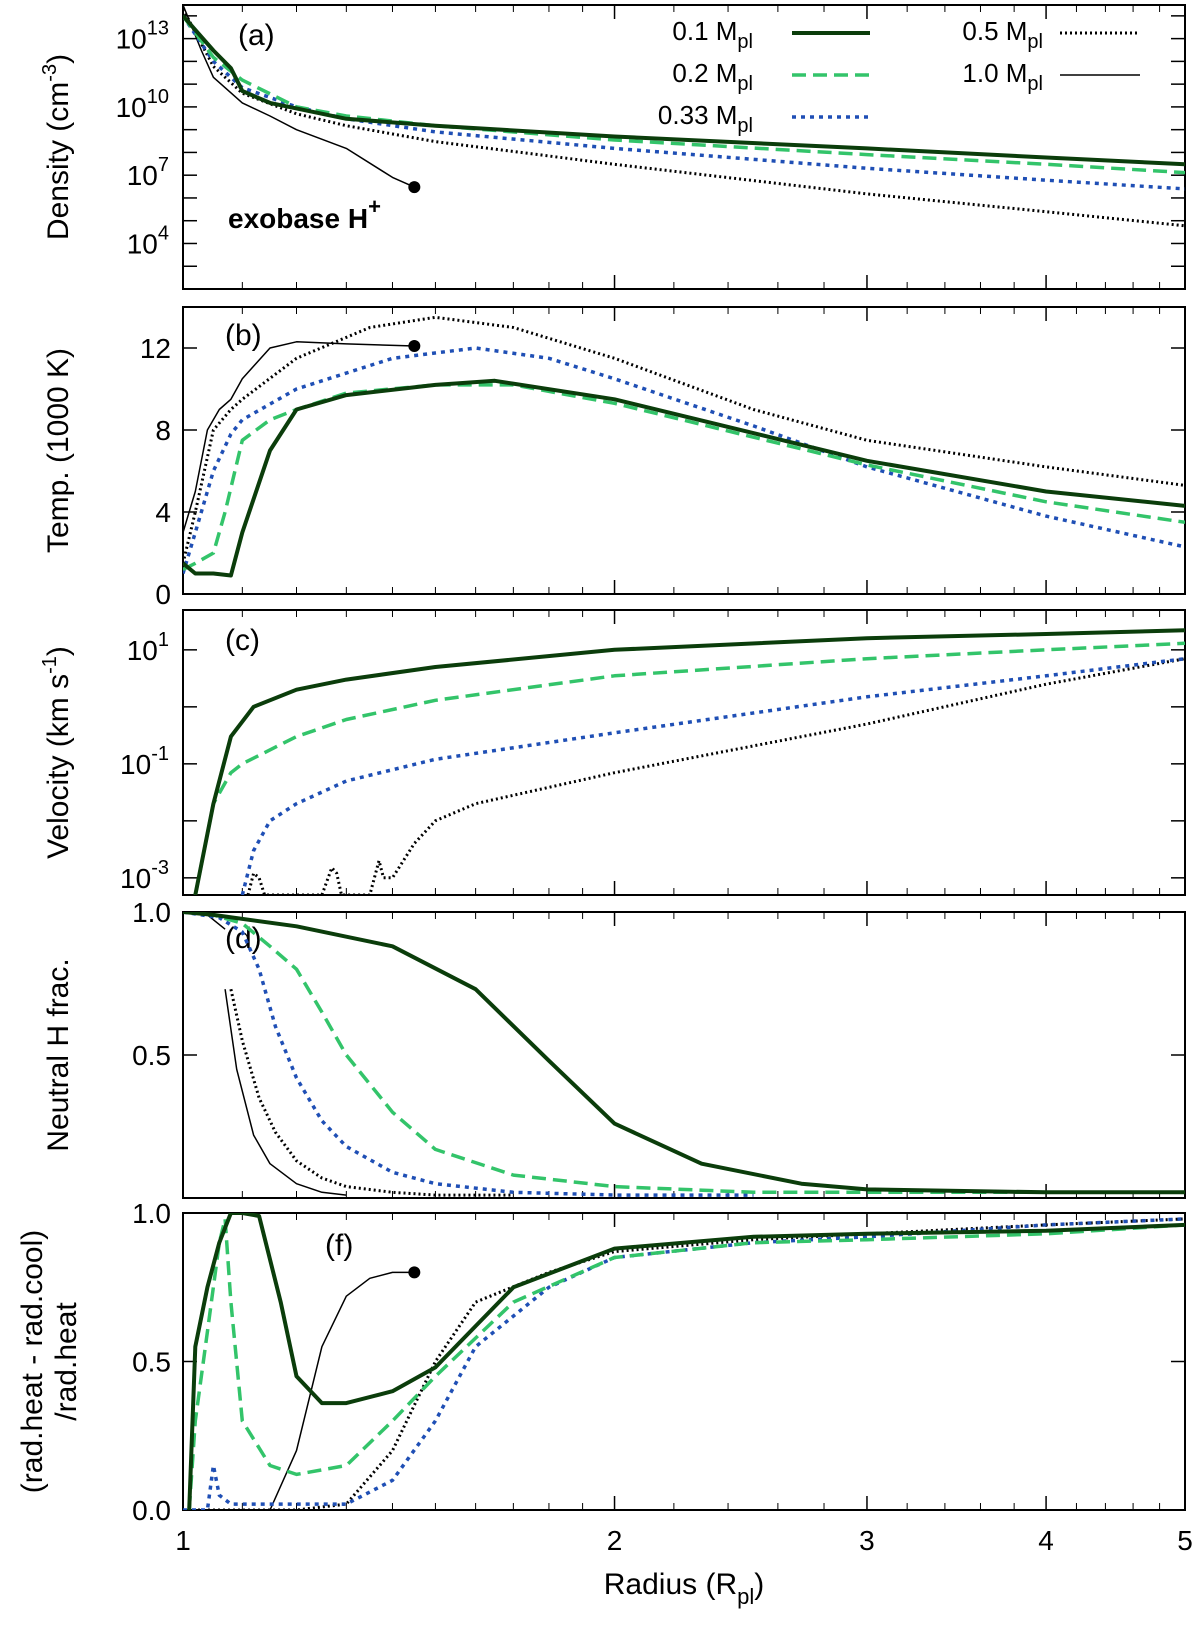 The width and height of the screenshot is (1200, 1625). I want to click on series-line-1-0-mpl-segment, so click(285, 1092).